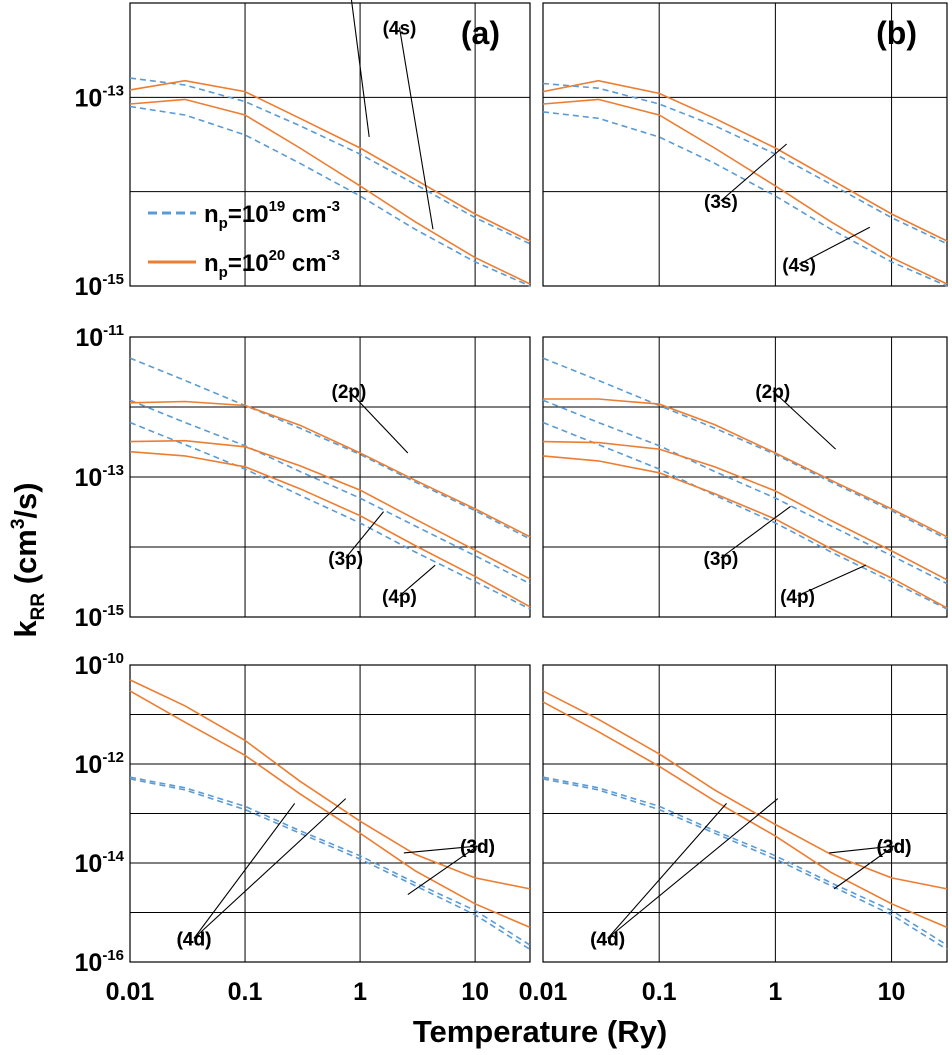 This screenshot has width=952, height=1055. What do you see at coordinates (272, 264) in the screenshot?
I see `legend-label-np20: np=1020 cm-3` at bounding box center [272, 264].